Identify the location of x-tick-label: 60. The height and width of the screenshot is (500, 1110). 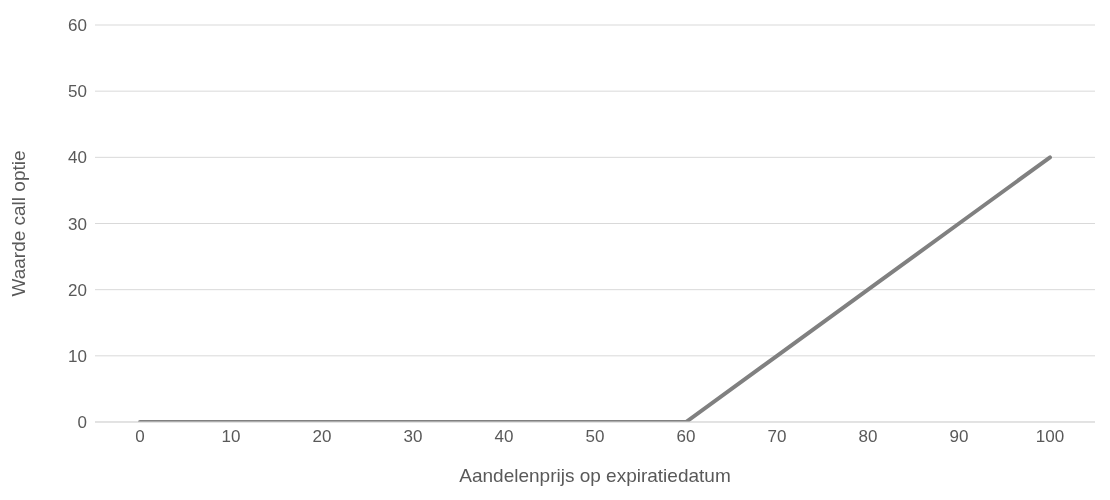
(686, 437).